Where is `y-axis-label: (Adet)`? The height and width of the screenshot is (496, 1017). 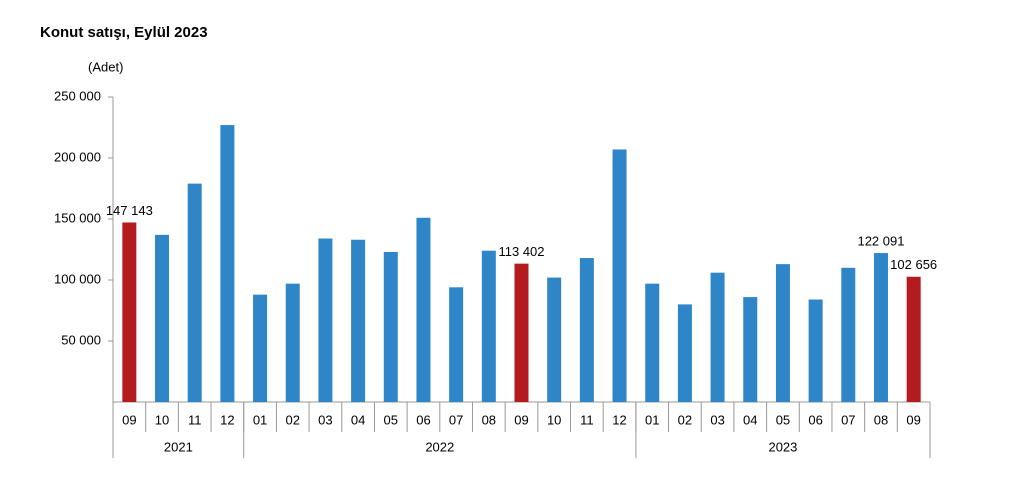
y-axis-label: (Adet) is located at coordinates (105, 66).